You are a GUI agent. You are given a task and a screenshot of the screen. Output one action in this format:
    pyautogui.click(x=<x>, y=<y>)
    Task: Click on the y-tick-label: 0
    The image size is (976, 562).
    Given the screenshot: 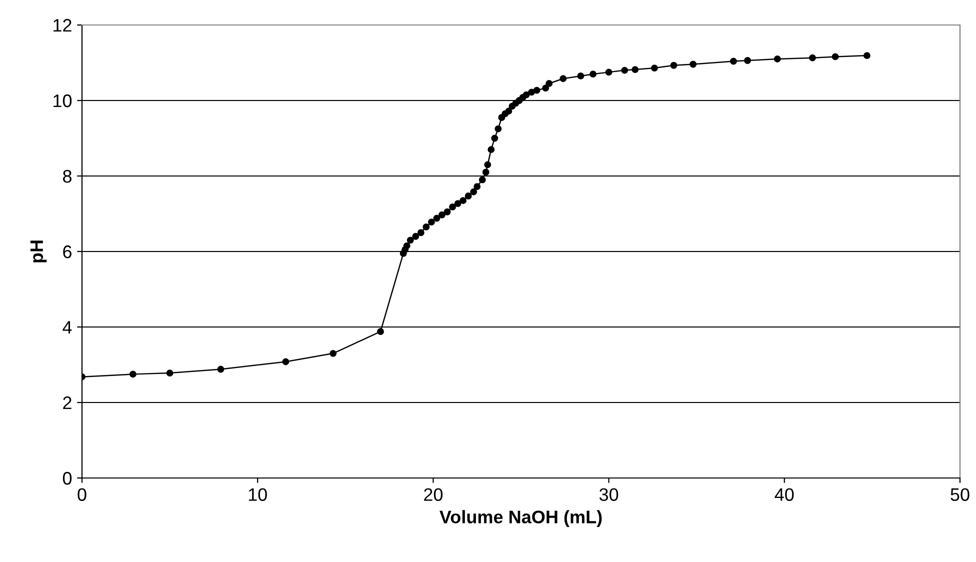 What is the action you would take?
    pyautogui.click(x=67, y=478)
    